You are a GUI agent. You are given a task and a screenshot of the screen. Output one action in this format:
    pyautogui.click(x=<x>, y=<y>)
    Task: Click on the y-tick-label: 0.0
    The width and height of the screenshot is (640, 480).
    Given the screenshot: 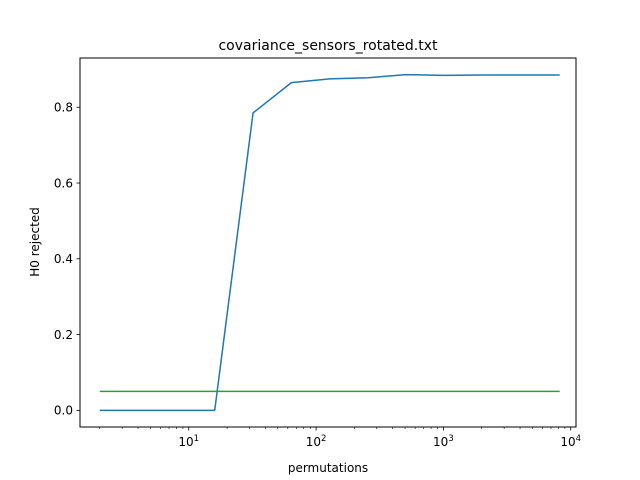 What is the action you would take?
    pyautogui.click(x=63, y=411)
    